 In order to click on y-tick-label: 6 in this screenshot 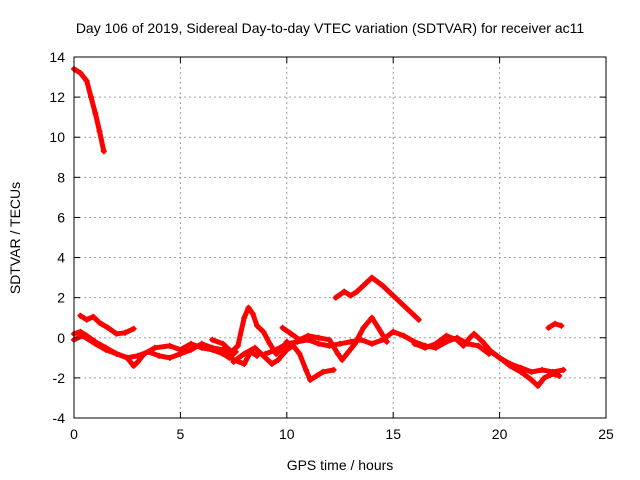, I will do `click(61, 217)`.